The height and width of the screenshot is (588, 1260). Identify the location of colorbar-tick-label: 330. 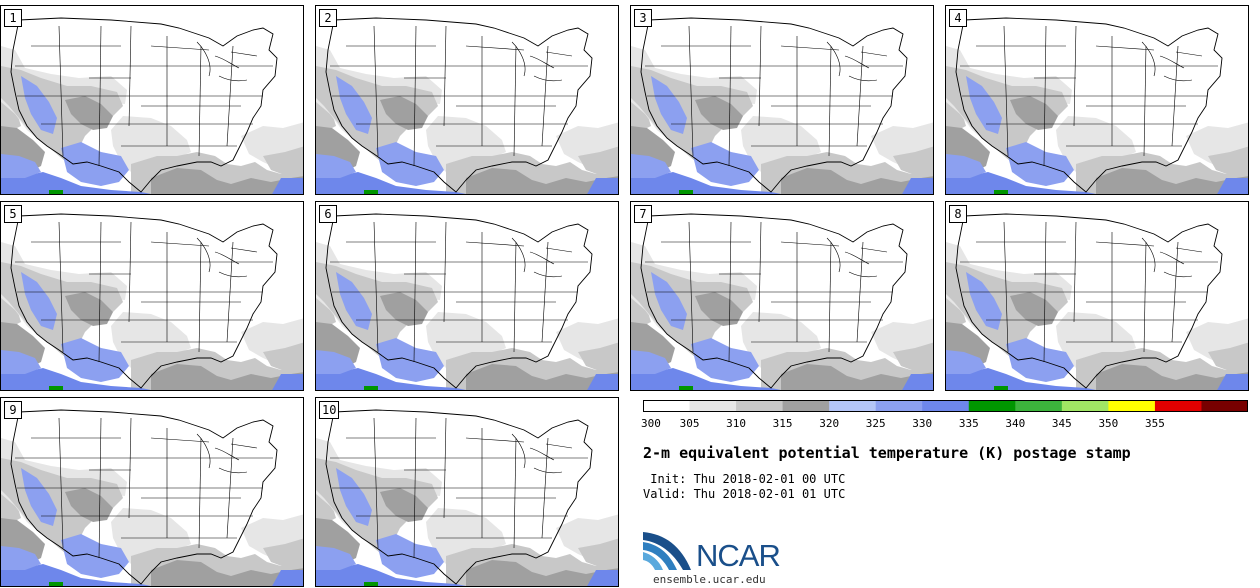
(922, 423).